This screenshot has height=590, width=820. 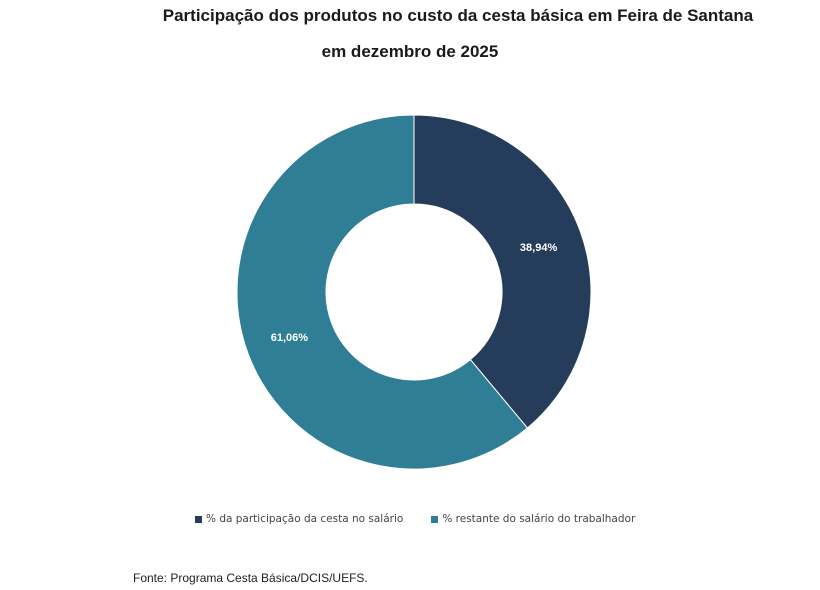 What do you see at coordinates (250, 578) in the screenshot?
I see `source-note: Fonte: Programa Cesta Básica/DCIS/UEFS.` at bounding box center [250, 578].